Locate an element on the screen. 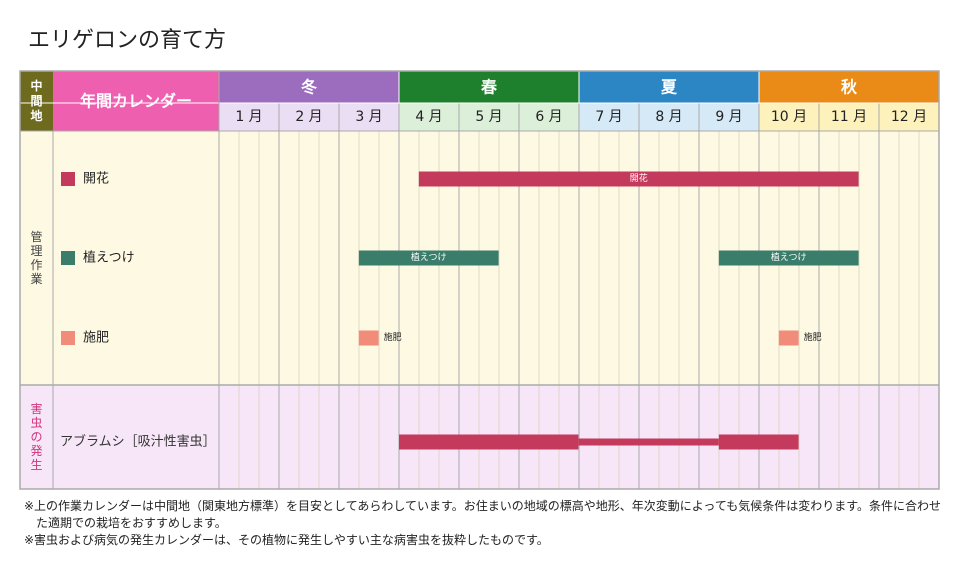  season-label: 秋 is located at coordinates (849, 87).